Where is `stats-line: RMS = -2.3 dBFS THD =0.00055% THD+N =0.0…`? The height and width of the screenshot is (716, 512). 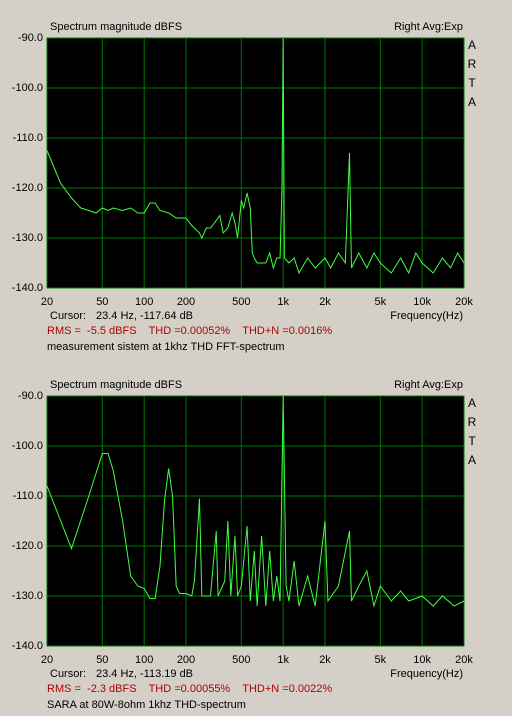
stats-line: RMS = -2.3 dBFS THD =0.00055% THD+N =0.0… is located at coordinates (189, 689).